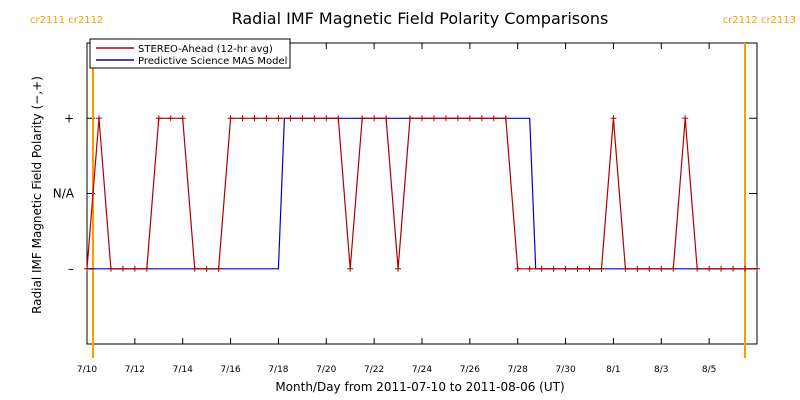  I want to click on x-tick-label-0: 7/10, so click(87, 370).